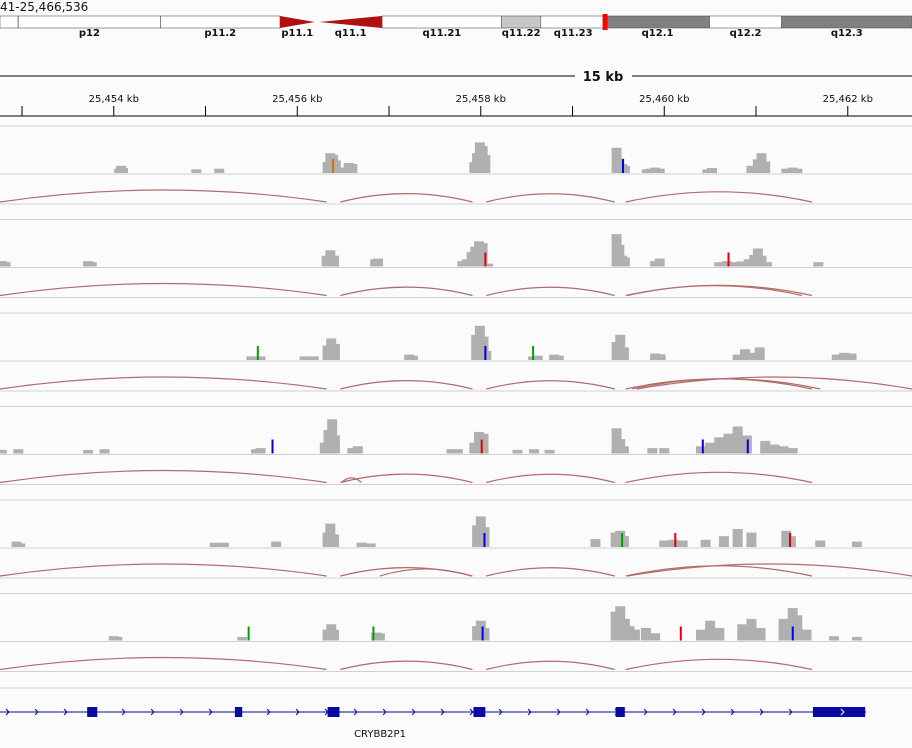 Image resolution: width=912 pixels, height=748 pixels. I want to click on ideogram-band-p11.1, so click(297, 22).